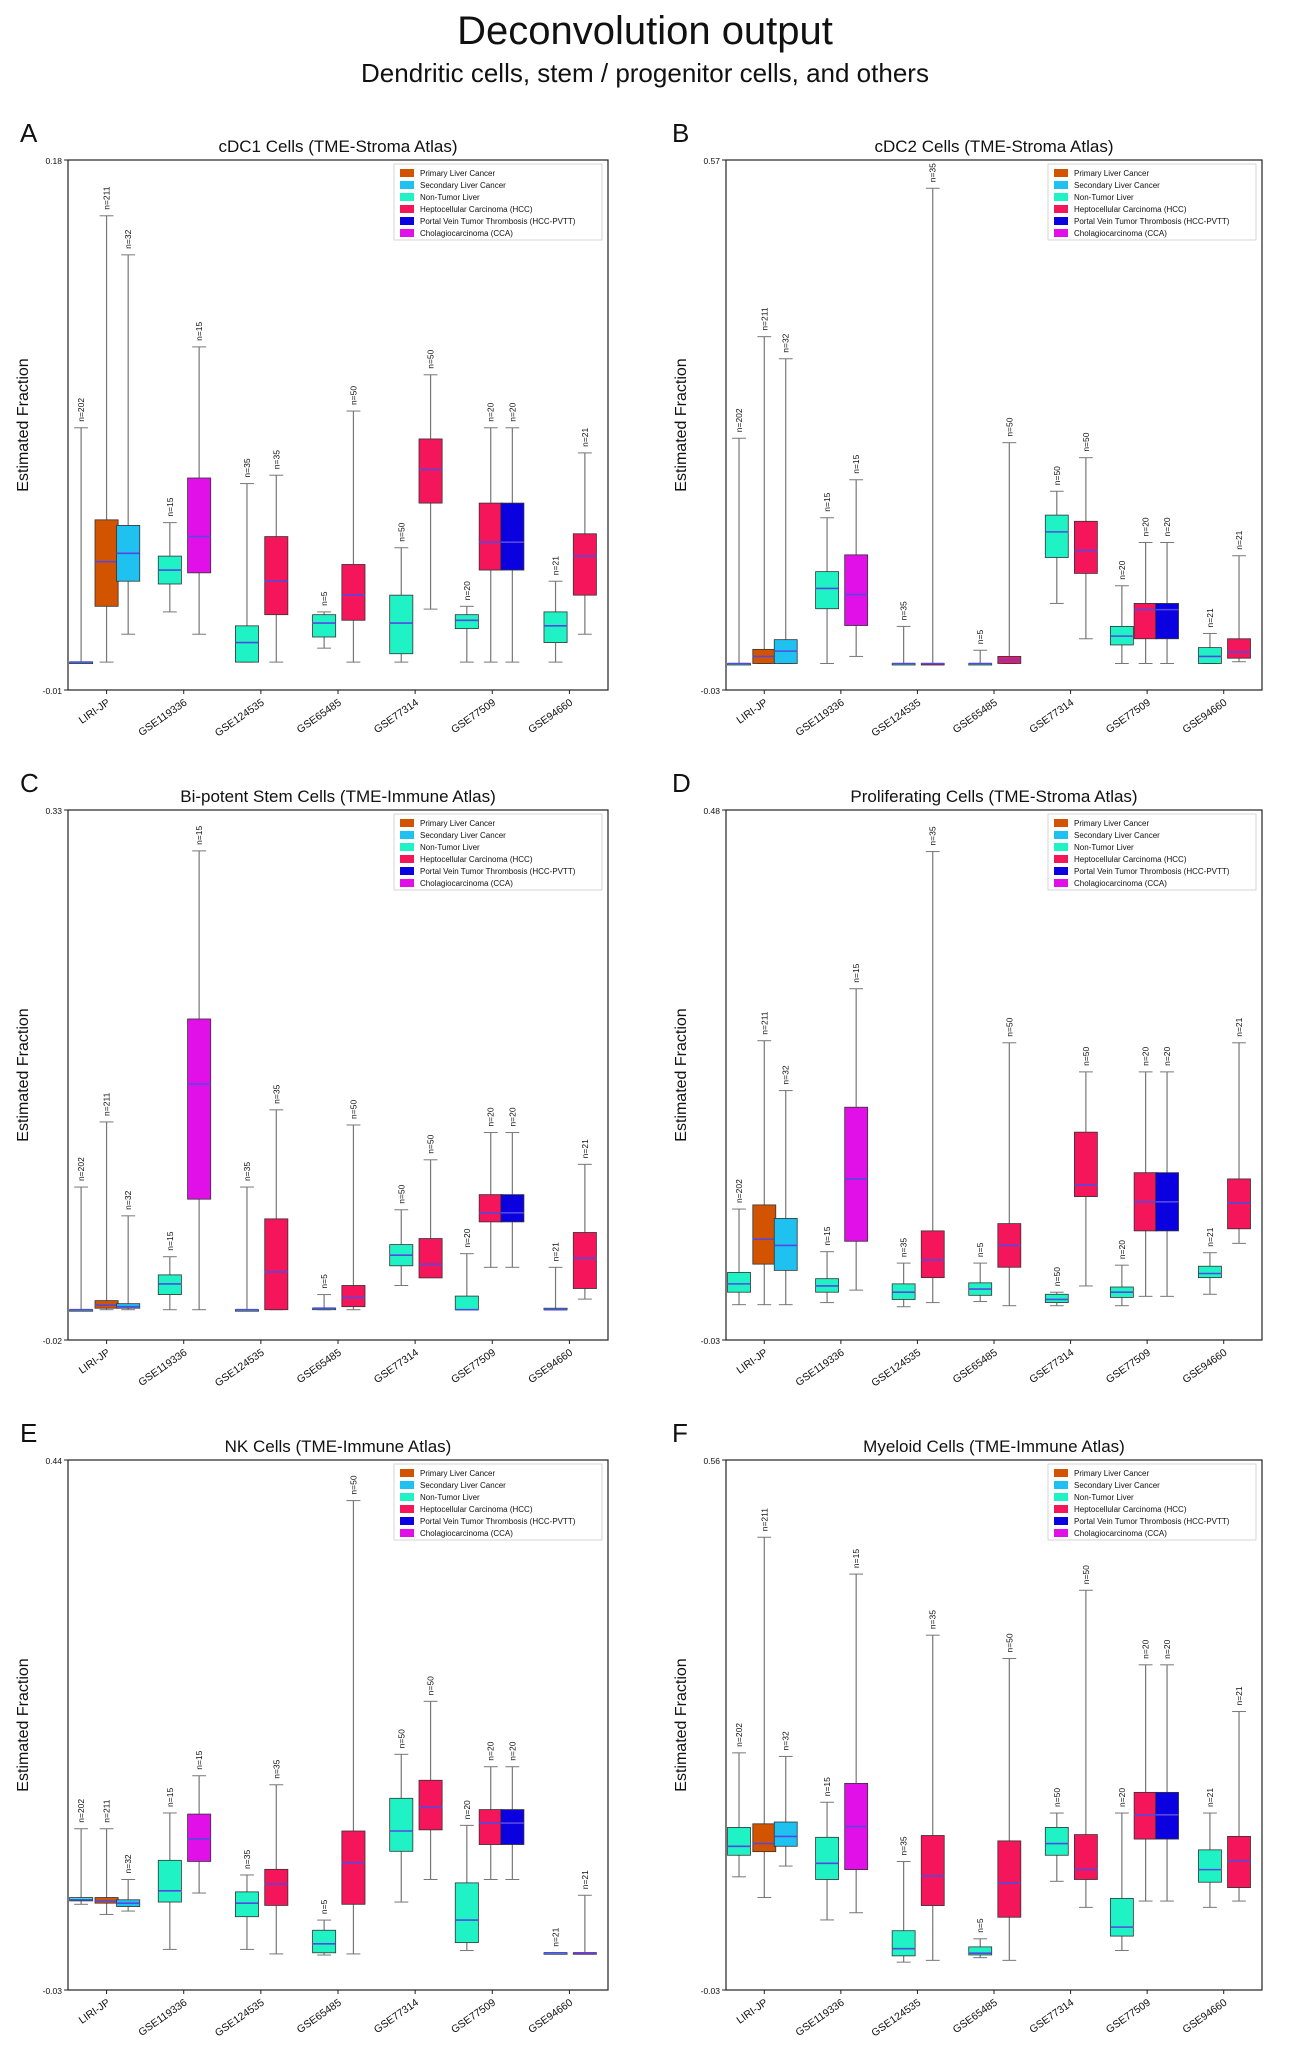  I want to click on box-slc: n=32, so click(128, 432).